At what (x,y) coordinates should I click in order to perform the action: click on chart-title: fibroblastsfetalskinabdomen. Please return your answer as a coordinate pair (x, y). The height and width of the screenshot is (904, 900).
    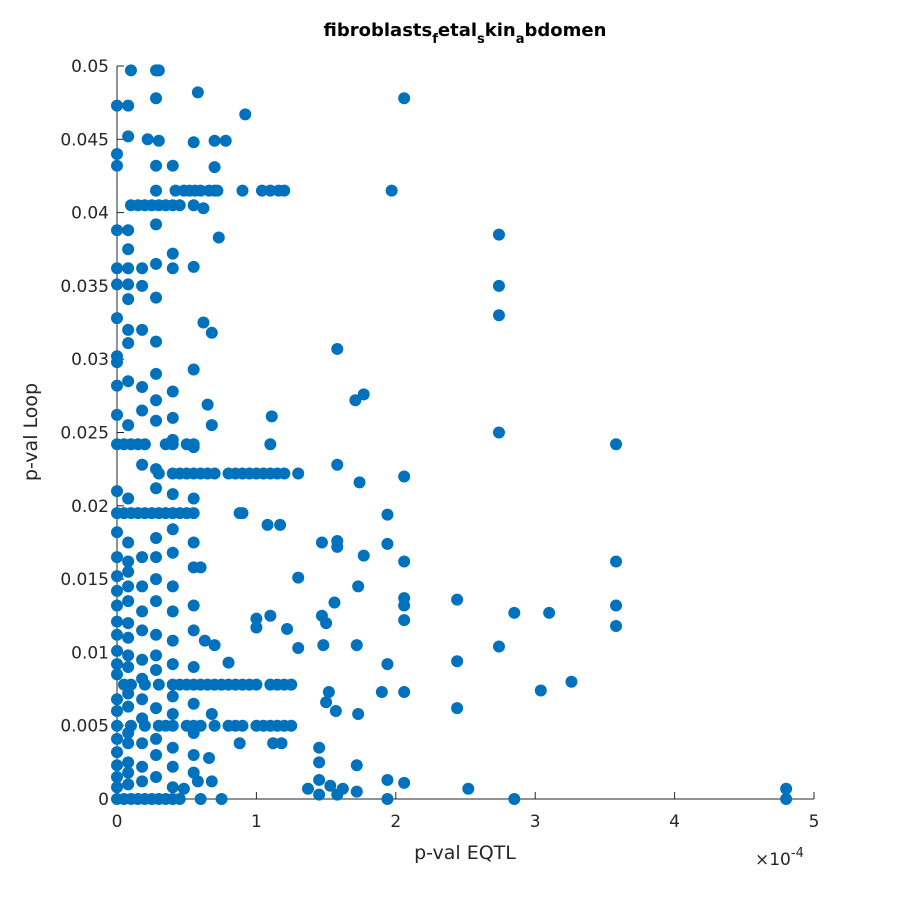
    Looking at the image, I should click on (465, 33).